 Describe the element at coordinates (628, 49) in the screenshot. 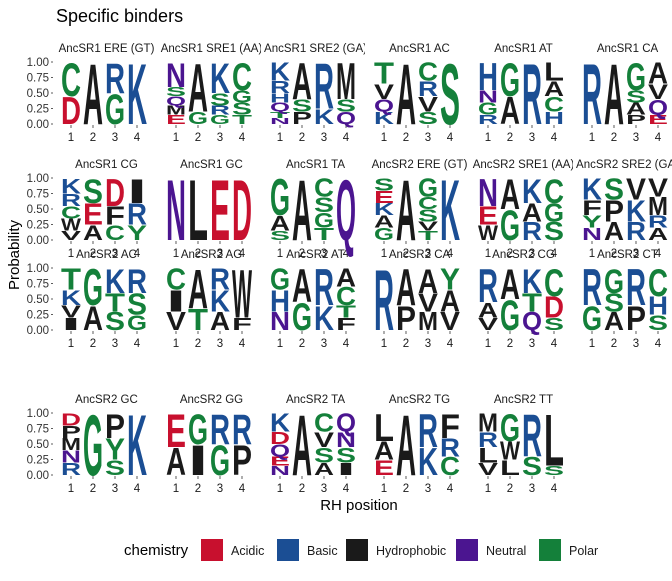

I see `facet-title: AncSR1 CA` at that location.